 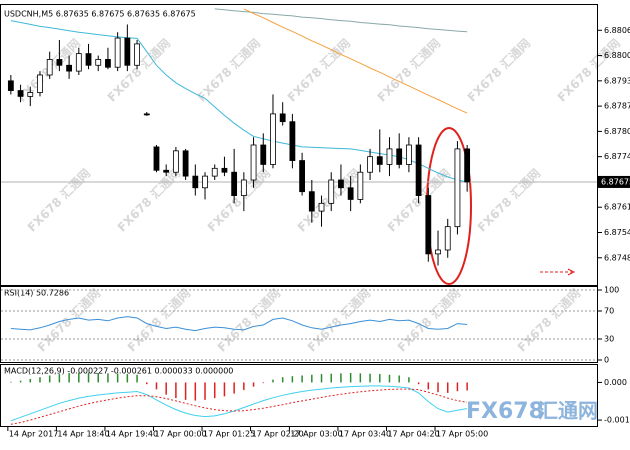 I want to click on y-tick-label: 6.87545, so click(x=617, y=232).